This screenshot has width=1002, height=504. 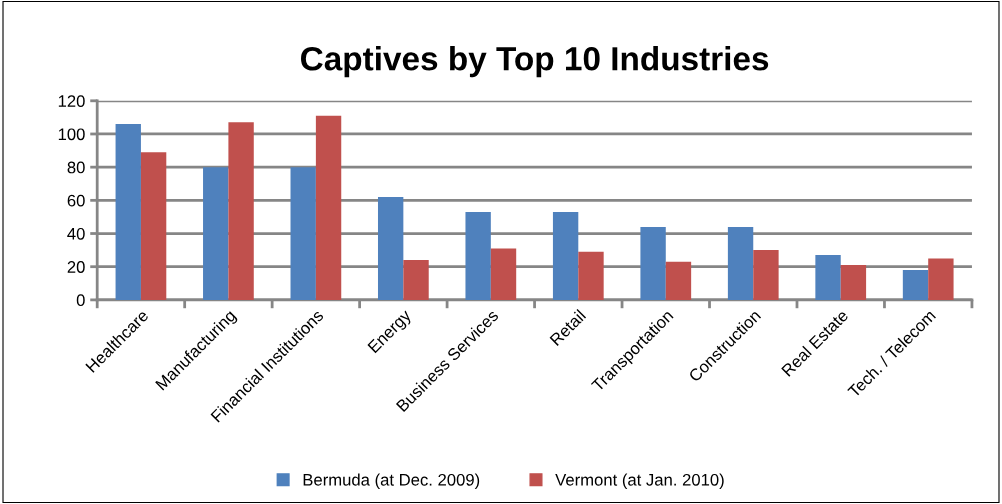 I want to click on y-tick-label: 60, so click(x=76, y=200).